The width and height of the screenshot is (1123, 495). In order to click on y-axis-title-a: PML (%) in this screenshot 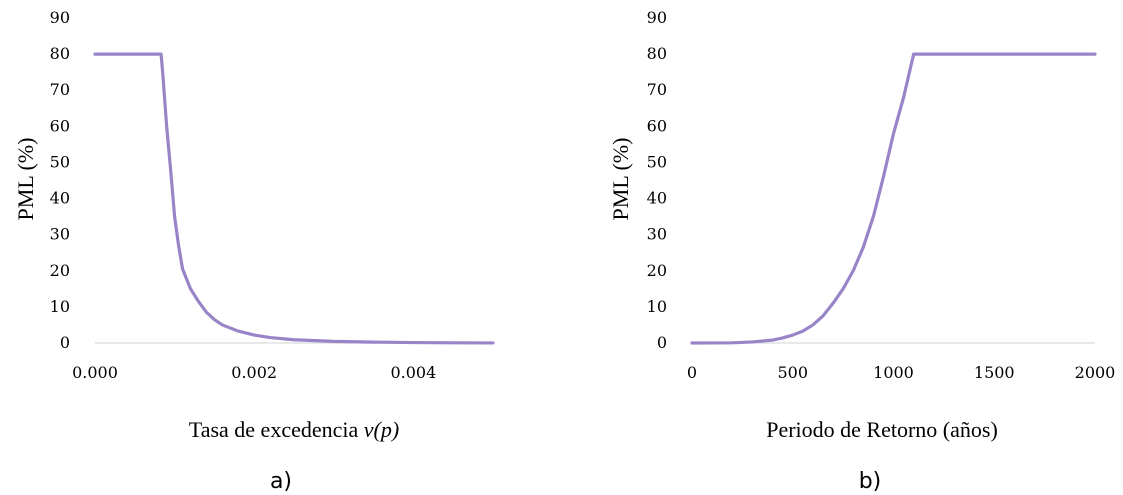, I will do `click(25, 179)`.